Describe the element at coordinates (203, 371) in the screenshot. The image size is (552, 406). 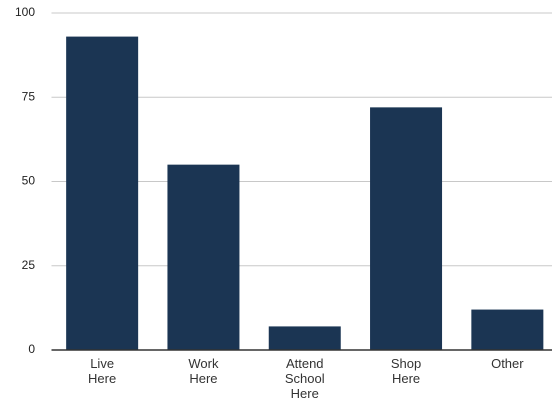
I see `x-tick-label: Work Here` at that location.